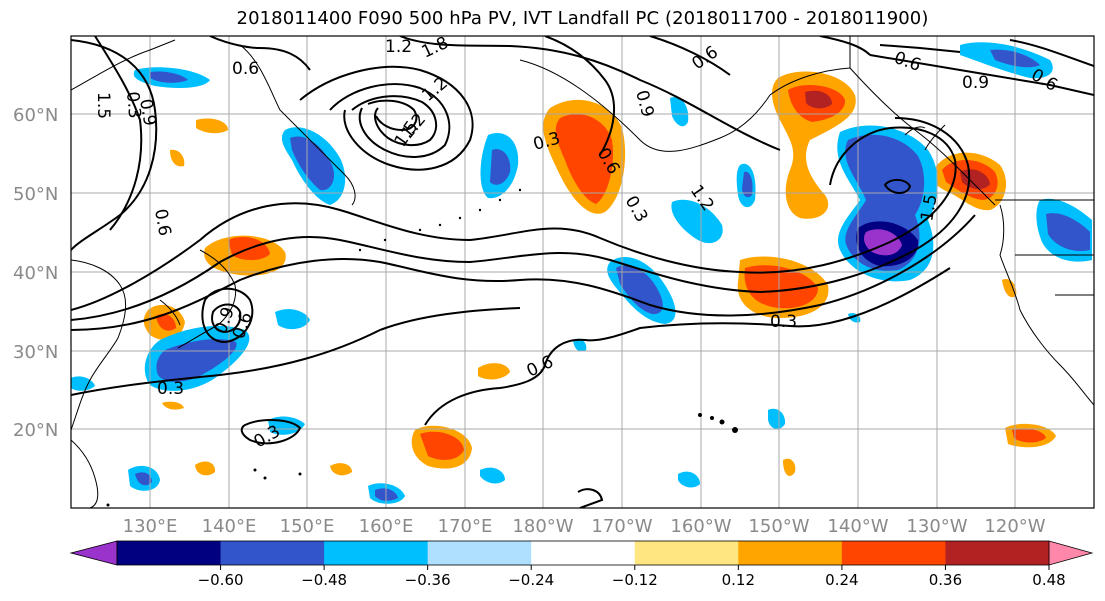  Describe the element at coordinates (700, 526) in the screenshot. I see `lon-label: 160°W` at that location.